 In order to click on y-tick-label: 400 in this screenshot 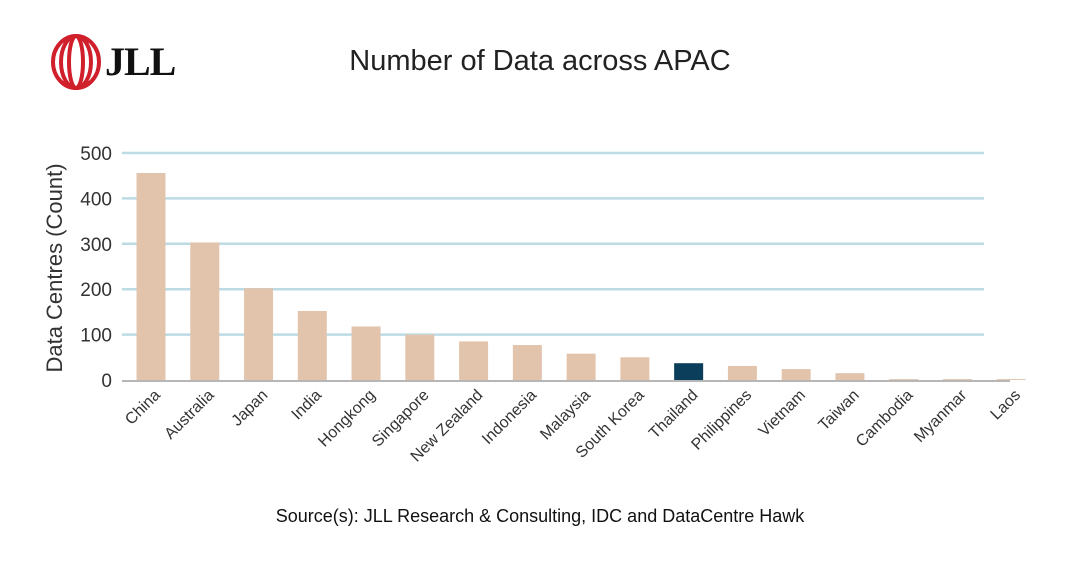, I will do `click(96, 199)`.